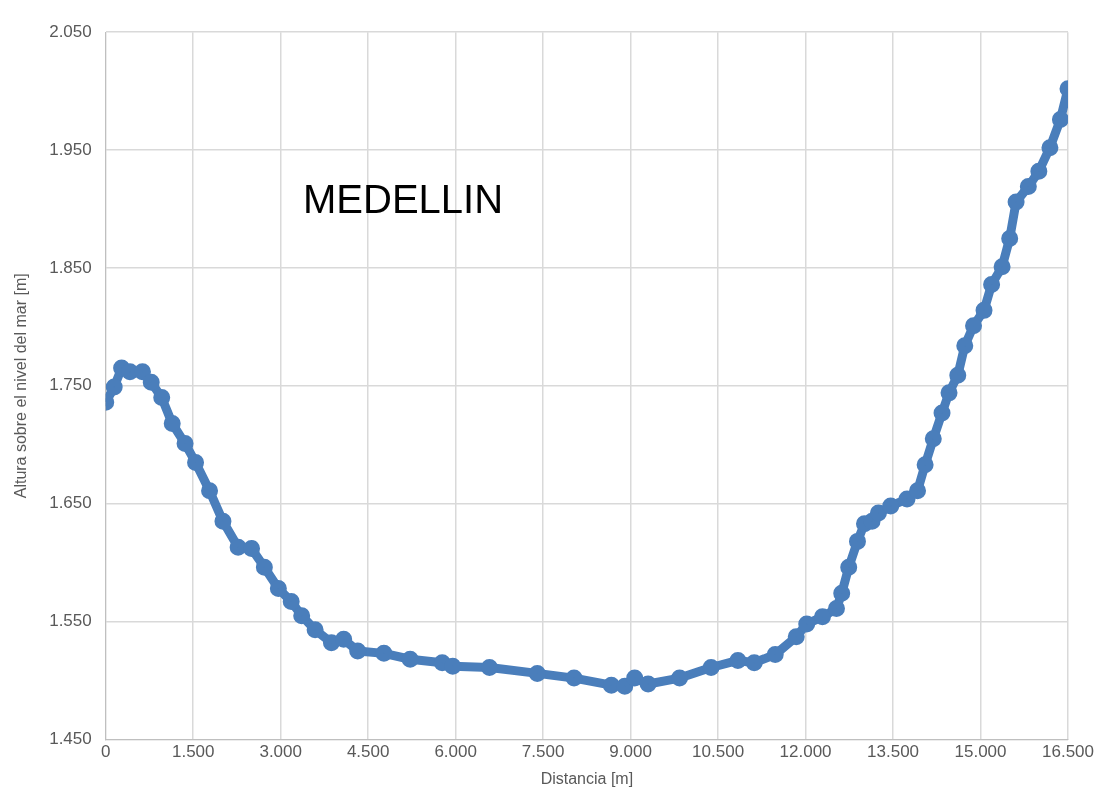 The image size is (1117, 805). What do you see at coordinates (70, 739) in the screenshot?
I see `y-tick-label: 1.450` at bounding box center [70, 739].